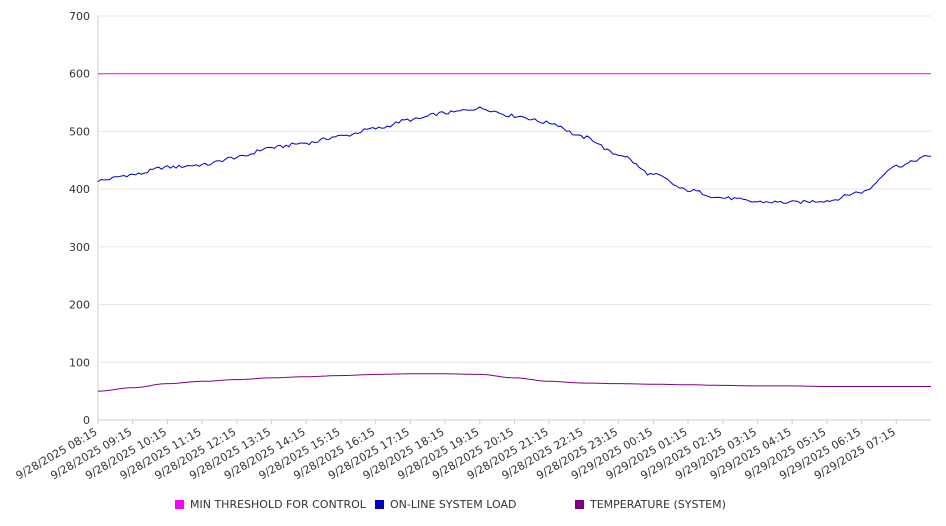 This screenshot has width=946, height=526. I want to click on y-tick-label: 0, so click(86, 420).